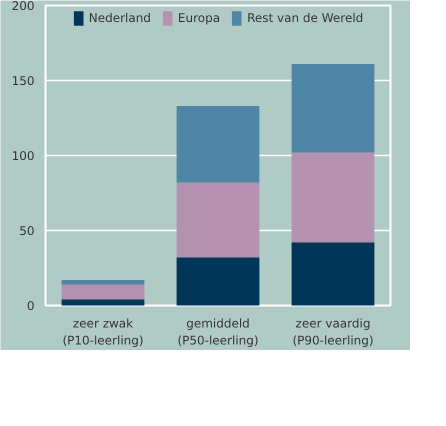  What do you see at coordinates (199, 18) in the screenshot?
I see `legend-label: Europa` at bounding box center [199, 18].